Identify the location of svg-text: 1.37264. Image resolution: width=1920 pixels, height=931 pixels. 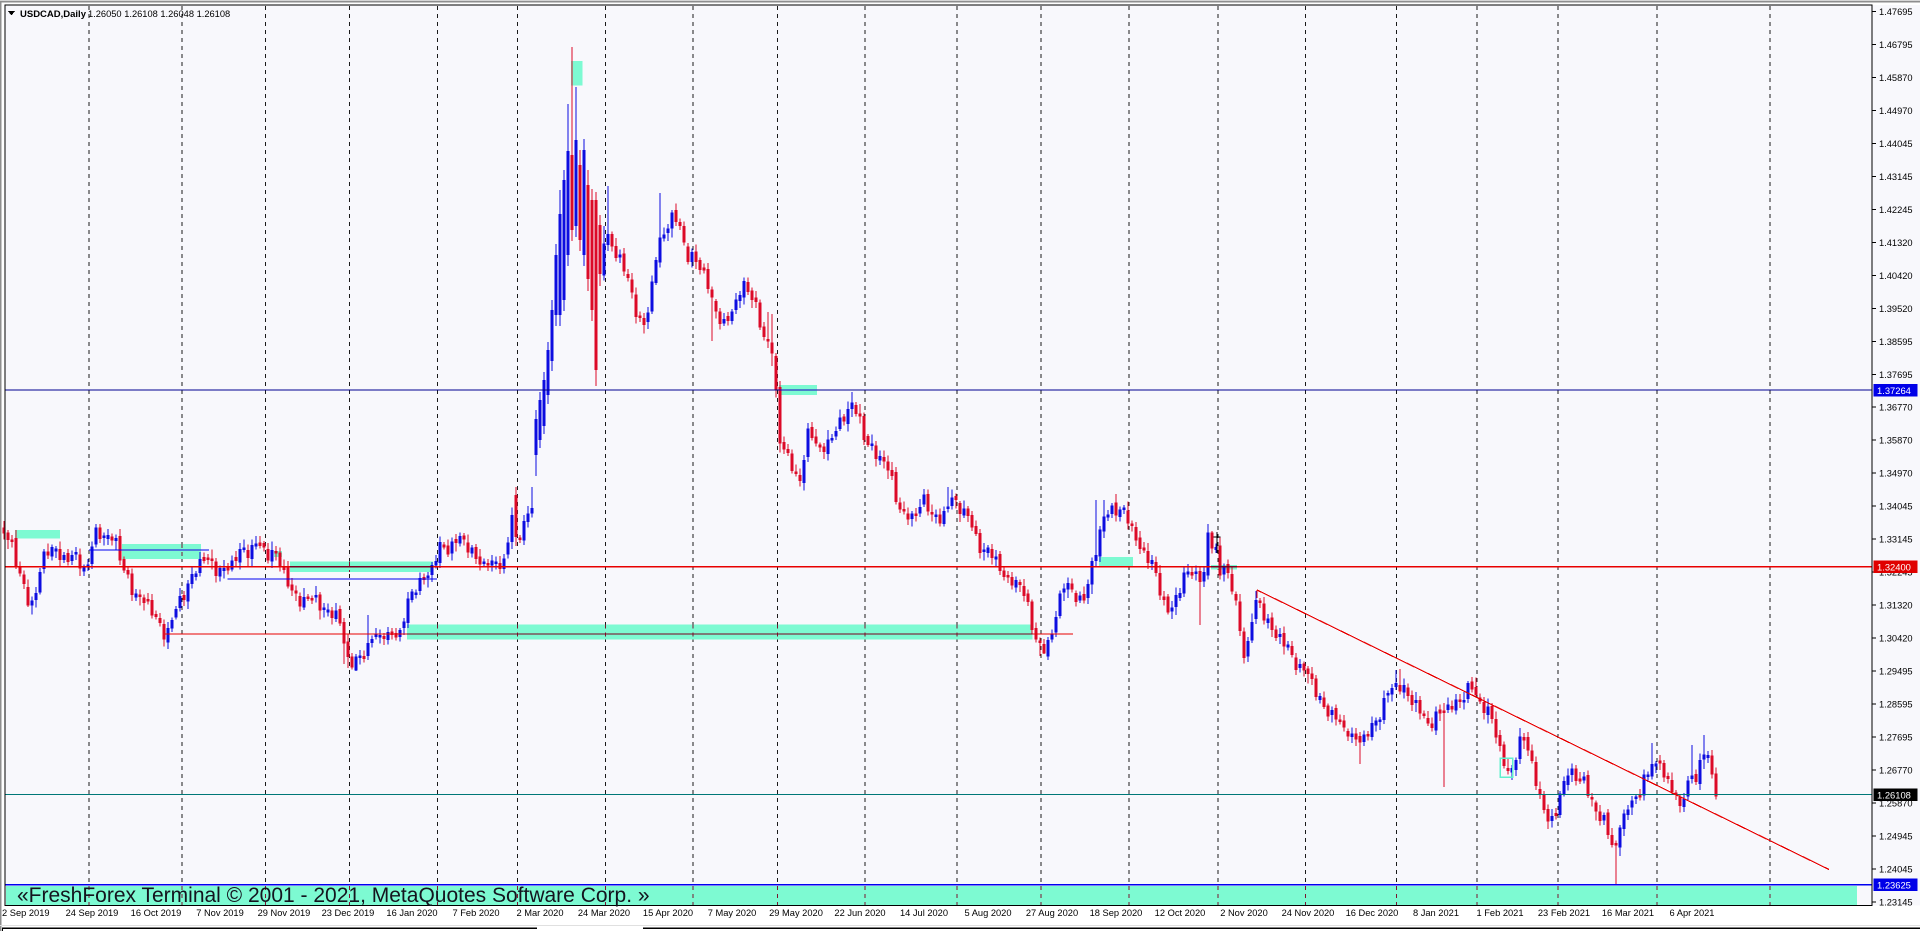
(1894, 390).